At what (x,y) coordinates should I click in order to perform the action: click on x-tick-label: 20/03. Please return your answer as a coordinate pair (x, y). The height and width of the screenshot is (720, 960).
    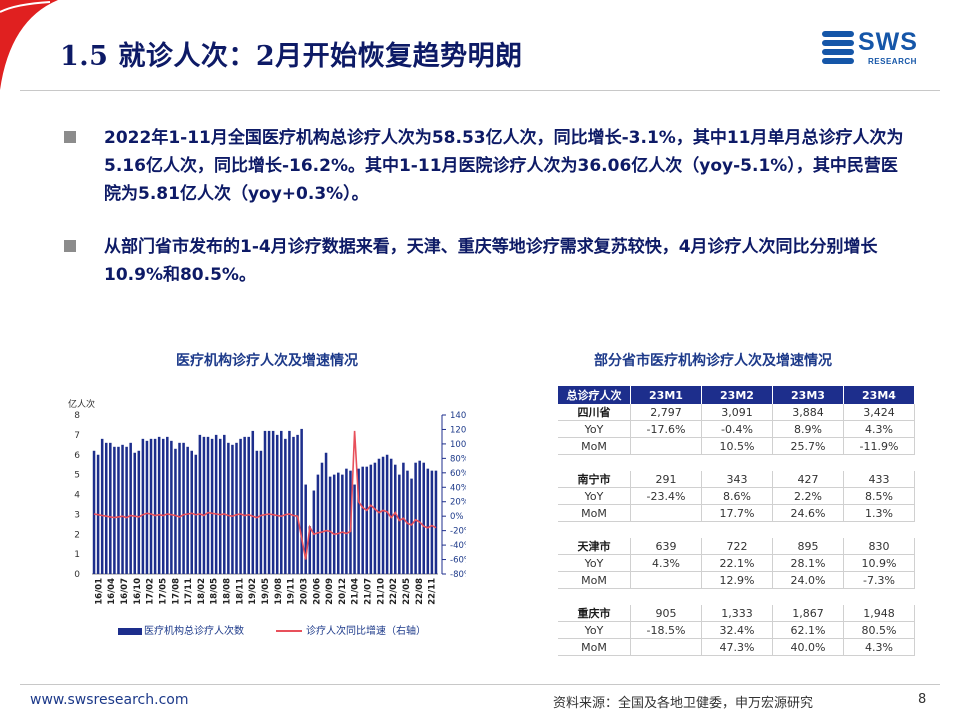
    Looking at the image, I should click on (304, 591).